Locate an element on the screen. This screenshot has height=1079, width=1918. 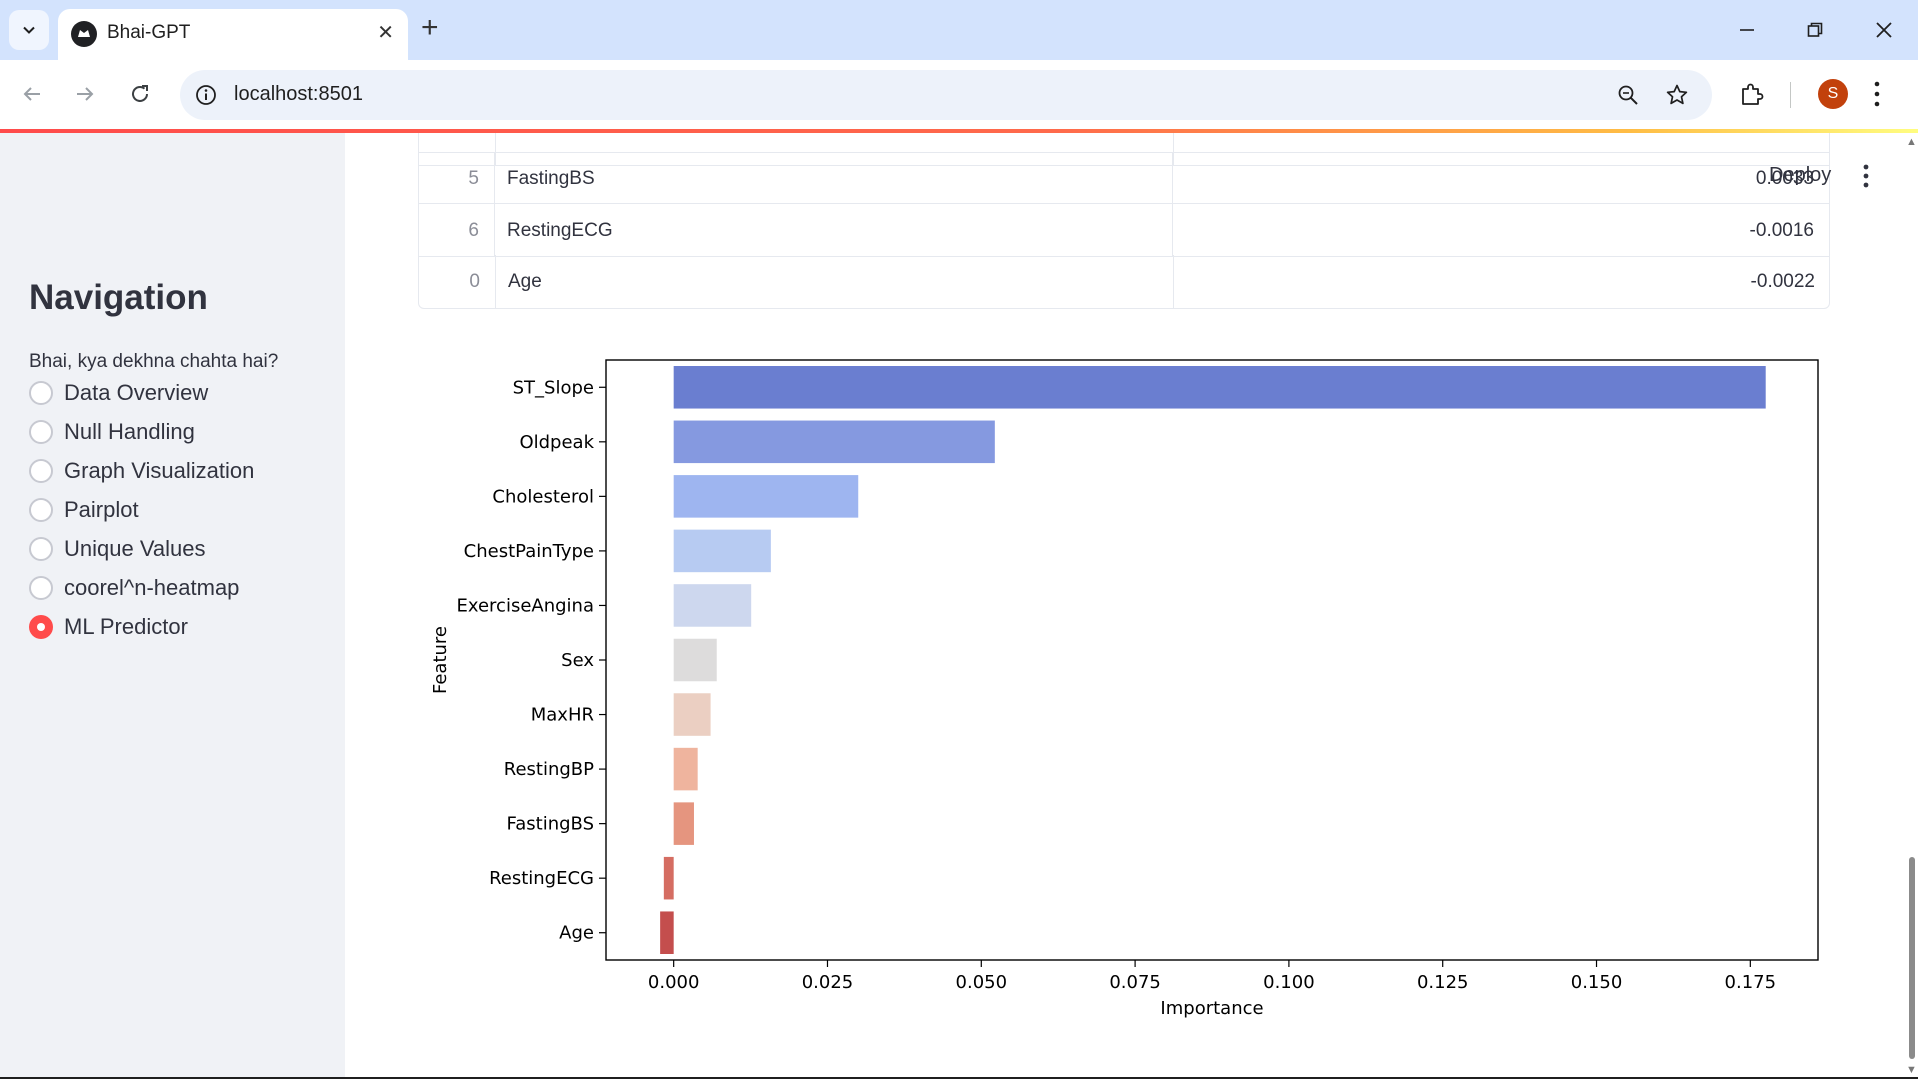
table-cell-importance: -0.0022 is located at coordinates (1782, 281).